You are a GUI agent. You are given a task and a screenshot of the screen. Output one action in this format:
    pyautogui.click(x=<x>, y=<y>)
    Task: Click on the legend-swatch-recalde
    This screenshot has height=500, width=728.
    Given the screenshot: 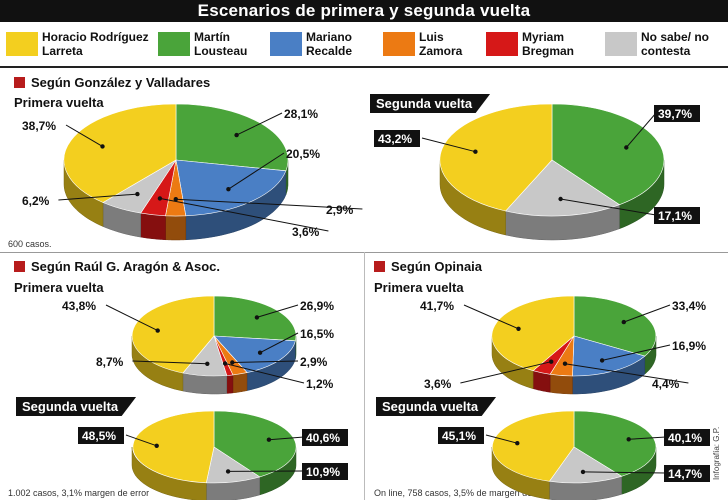 What is the action you would take?
    pyautogui.click(x=286, y=44)
    